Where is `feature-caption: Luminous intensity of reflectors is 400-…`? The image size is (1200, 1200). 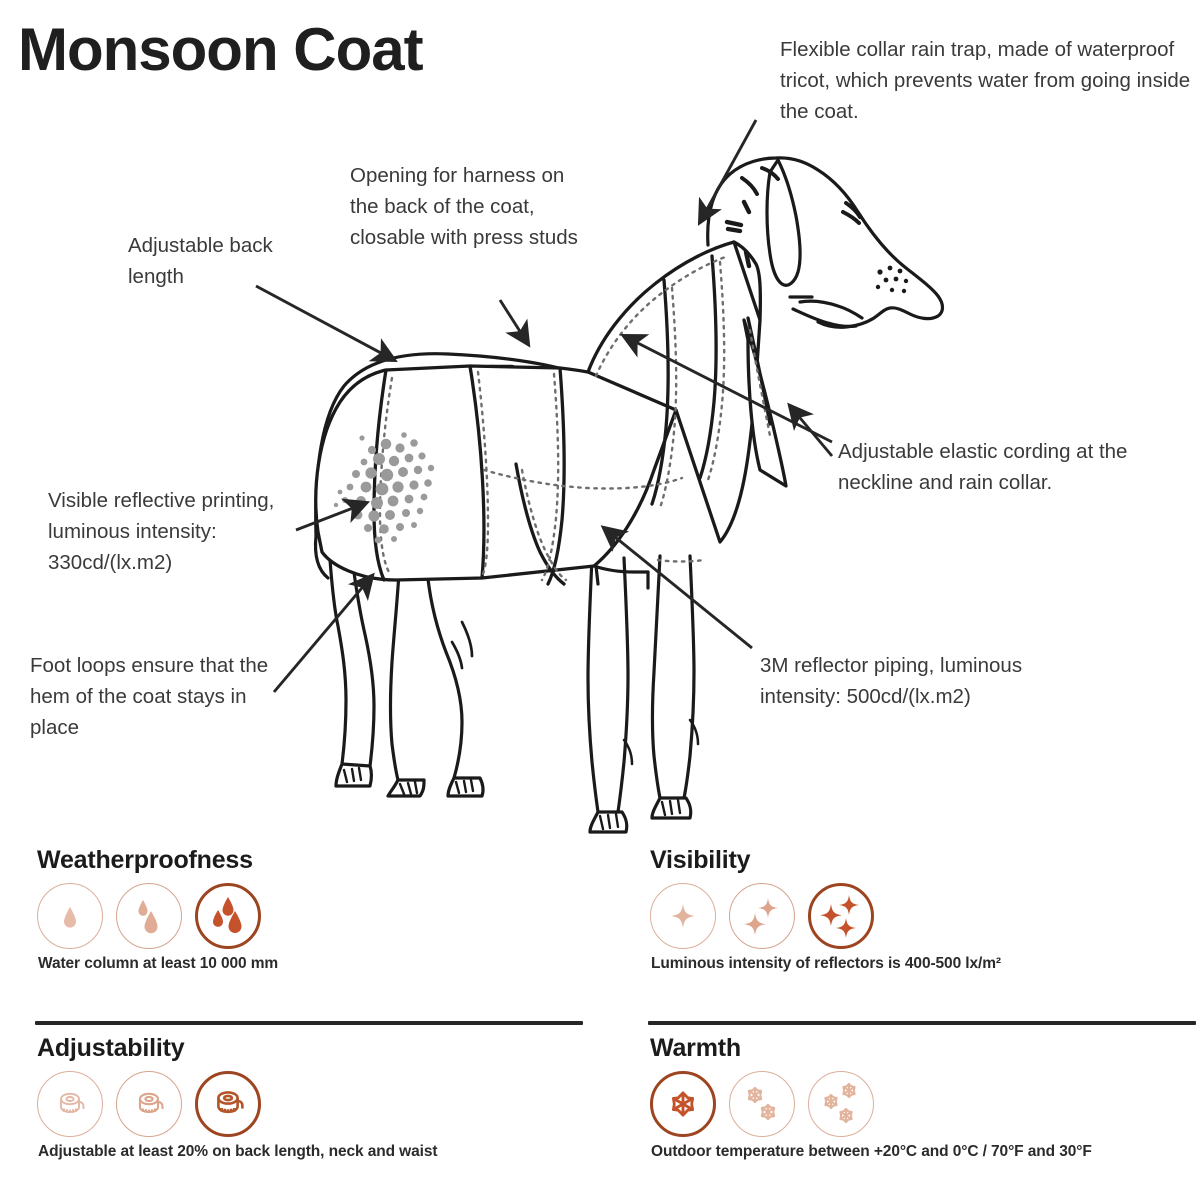 feature-caption: Luminous intensity of reflectors is 400-… is located at coordinates (826, 963).